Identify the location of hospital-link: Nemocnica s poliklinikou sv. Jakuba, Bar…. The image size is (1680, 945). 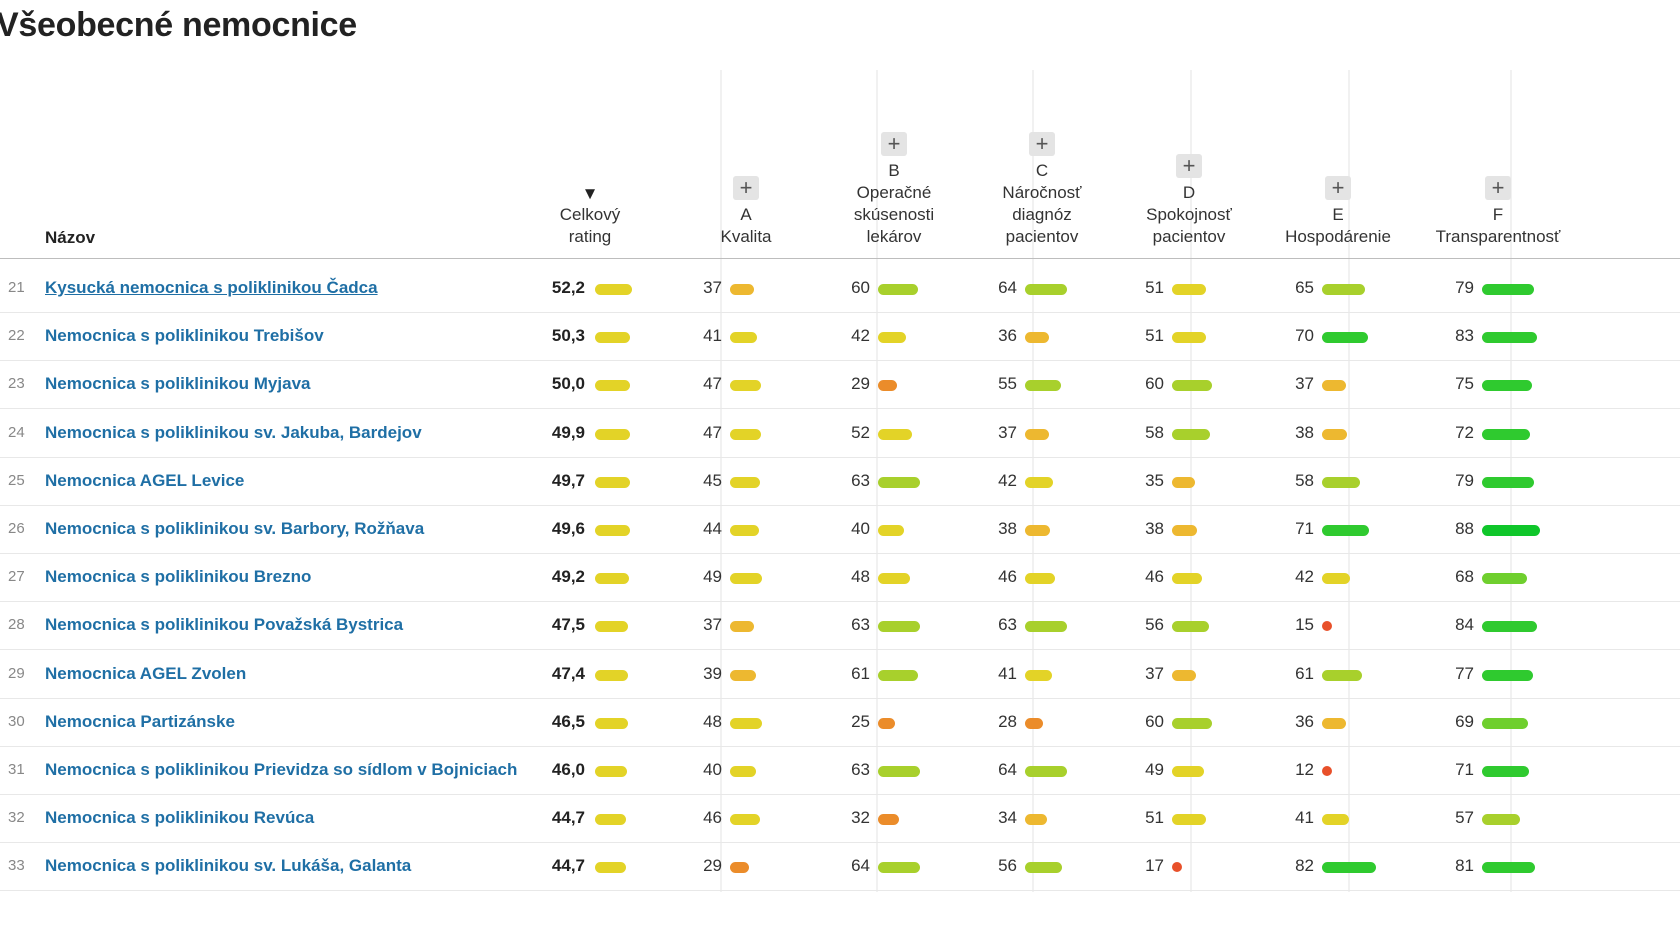
(233, 432).